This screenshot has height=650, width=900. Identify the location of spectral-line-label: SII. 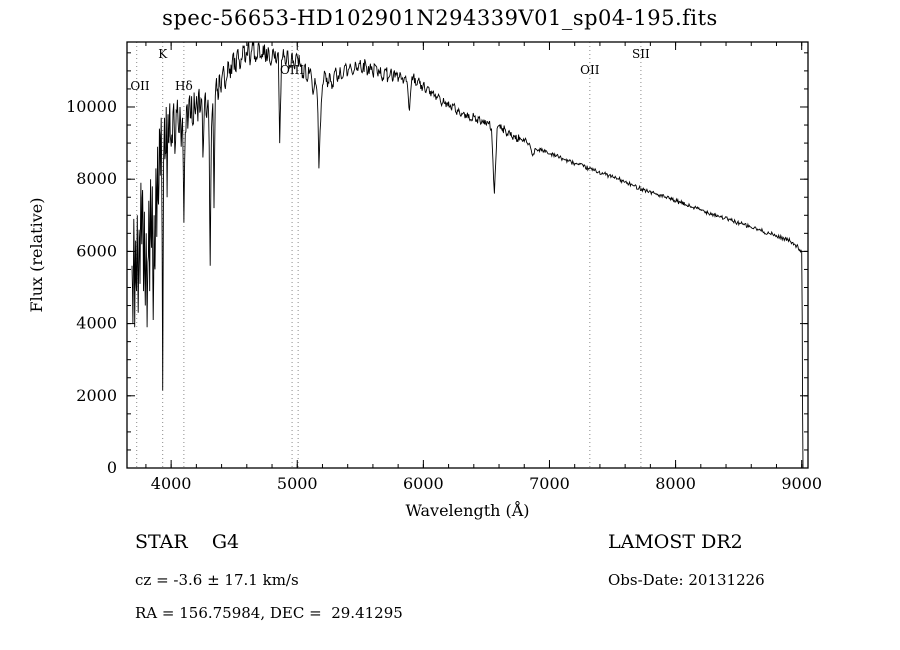
(641, 54).